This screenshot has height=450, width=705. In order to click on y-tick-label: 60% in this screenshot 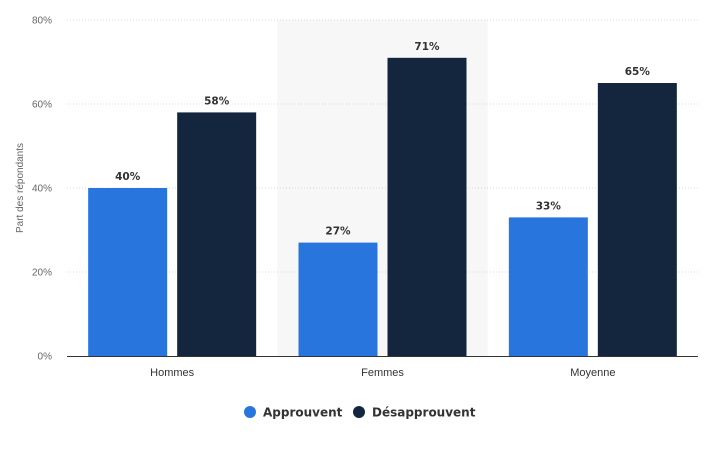, I will do `click(42, 105)`.